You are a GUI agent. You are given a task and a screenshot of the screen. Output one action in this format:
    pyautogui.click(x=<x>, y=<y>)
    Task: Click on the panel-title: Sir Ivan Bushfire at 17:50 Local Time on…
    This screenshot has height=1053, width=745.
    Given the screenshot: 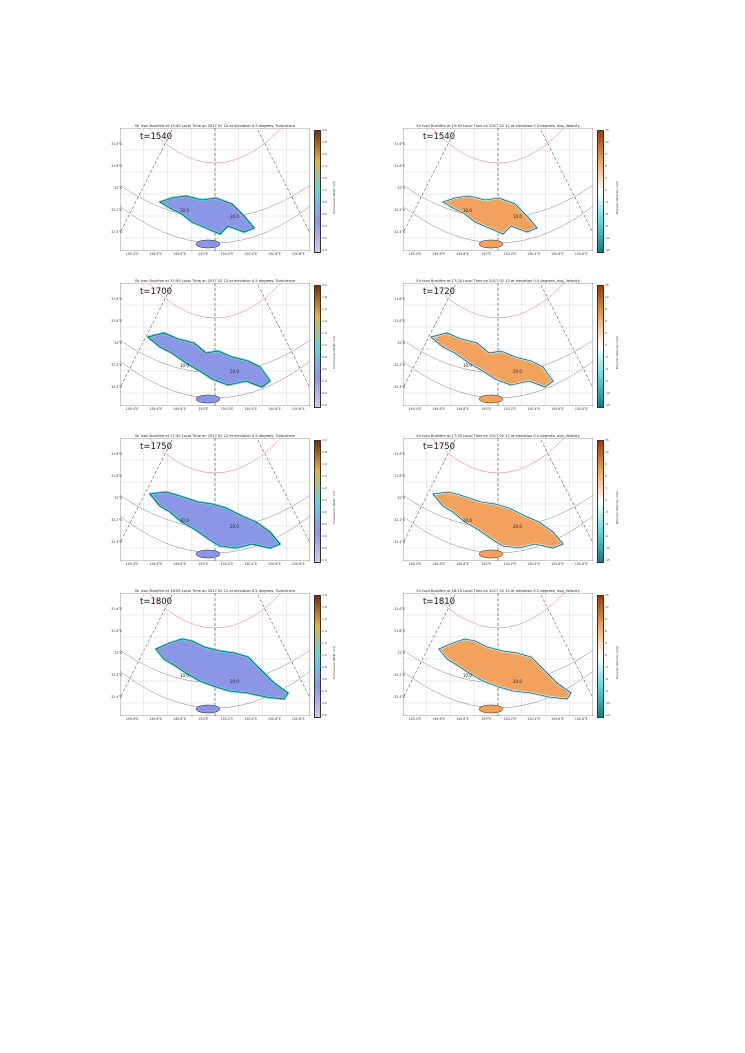 What is the action you would take?
    pyautogui.click(x=215, y=436)
    